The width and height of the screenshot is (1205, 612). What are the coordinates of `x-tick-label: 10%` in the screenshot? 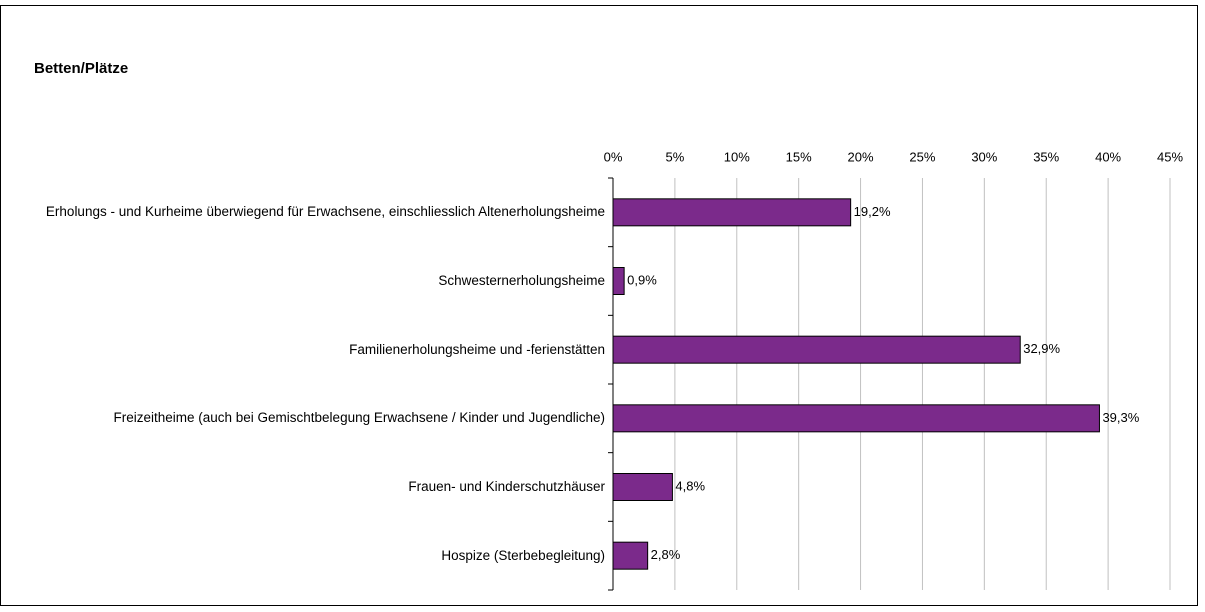 It's located at (737, 156).